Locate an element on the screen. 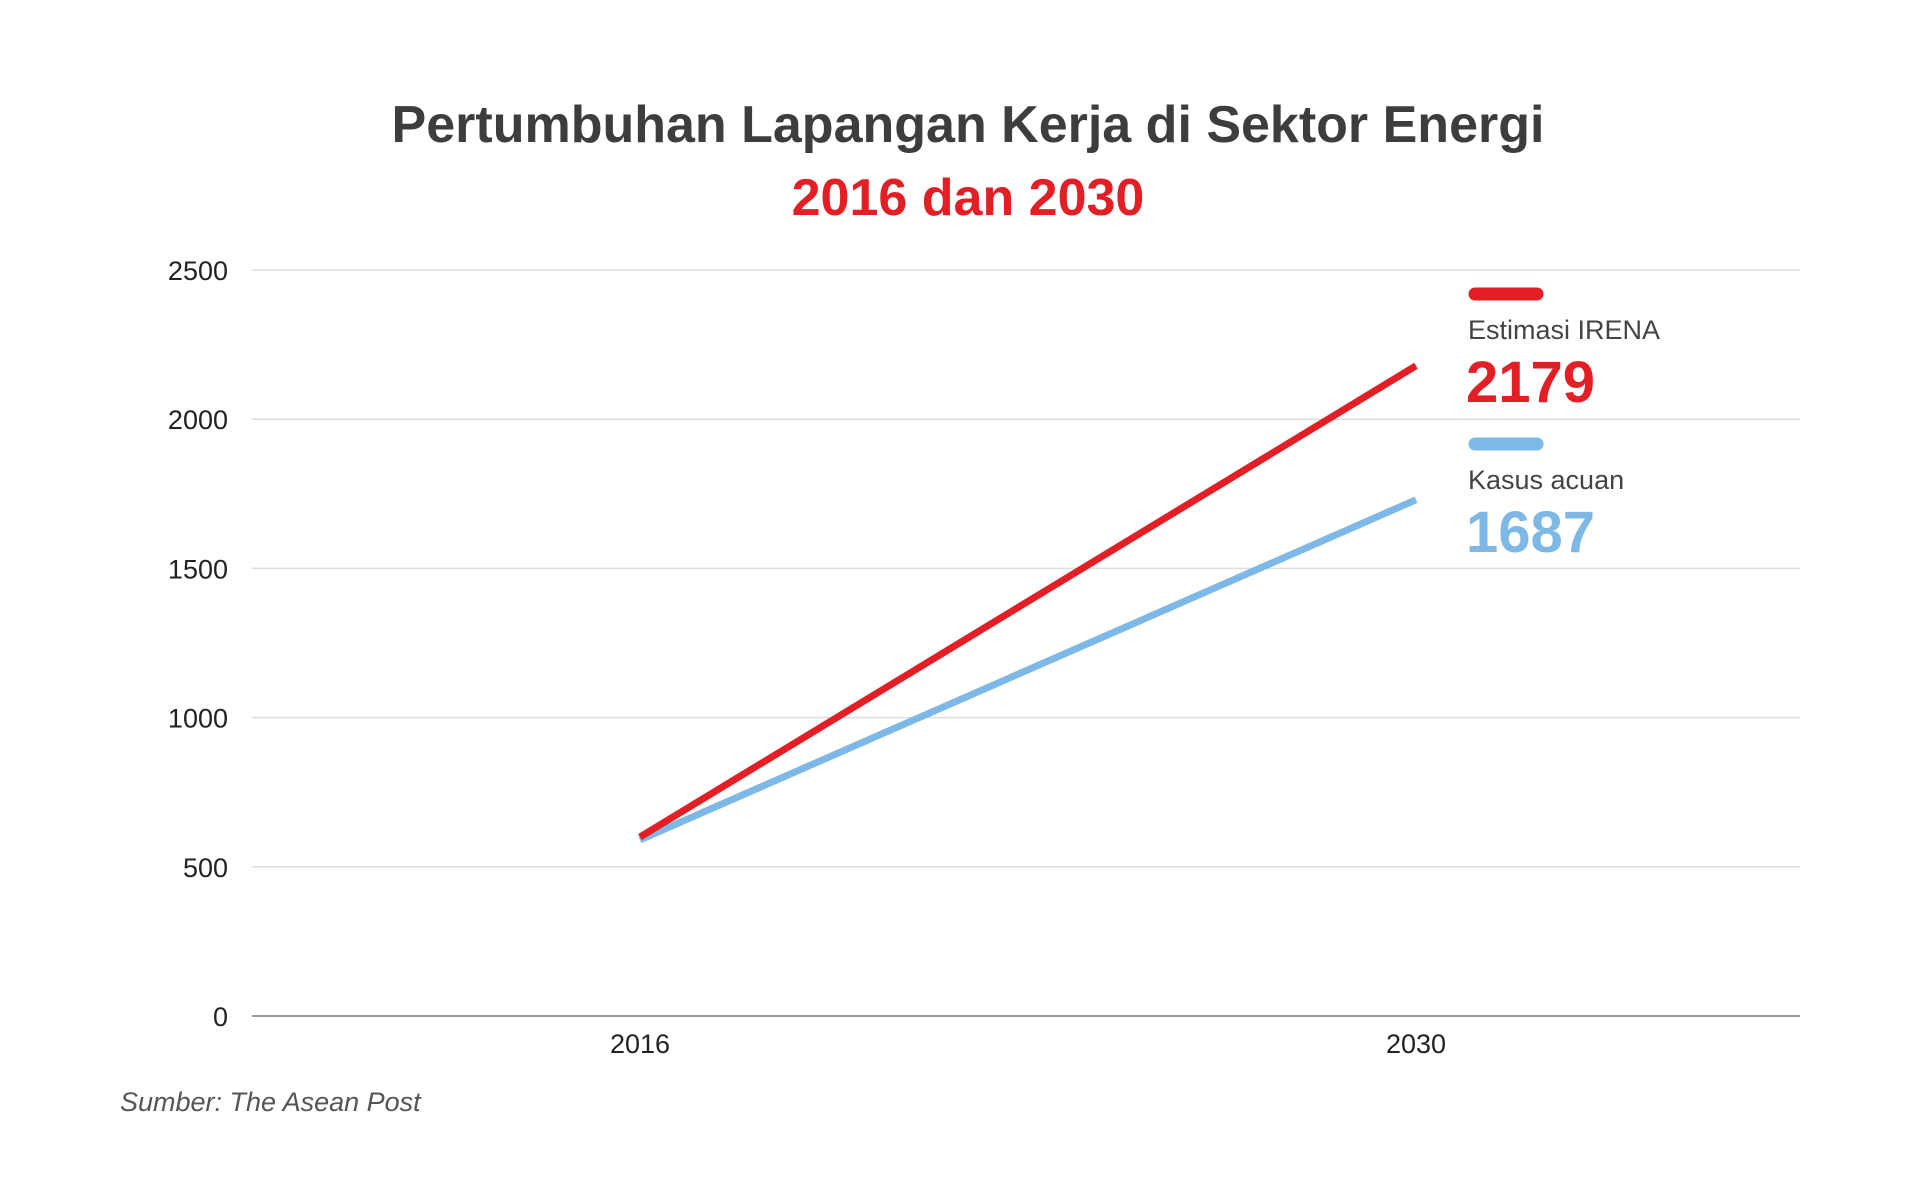 The width and height of the screenshot is (1920, 1200). y-tick-label: 1000 is located at coordinates (198, 719).